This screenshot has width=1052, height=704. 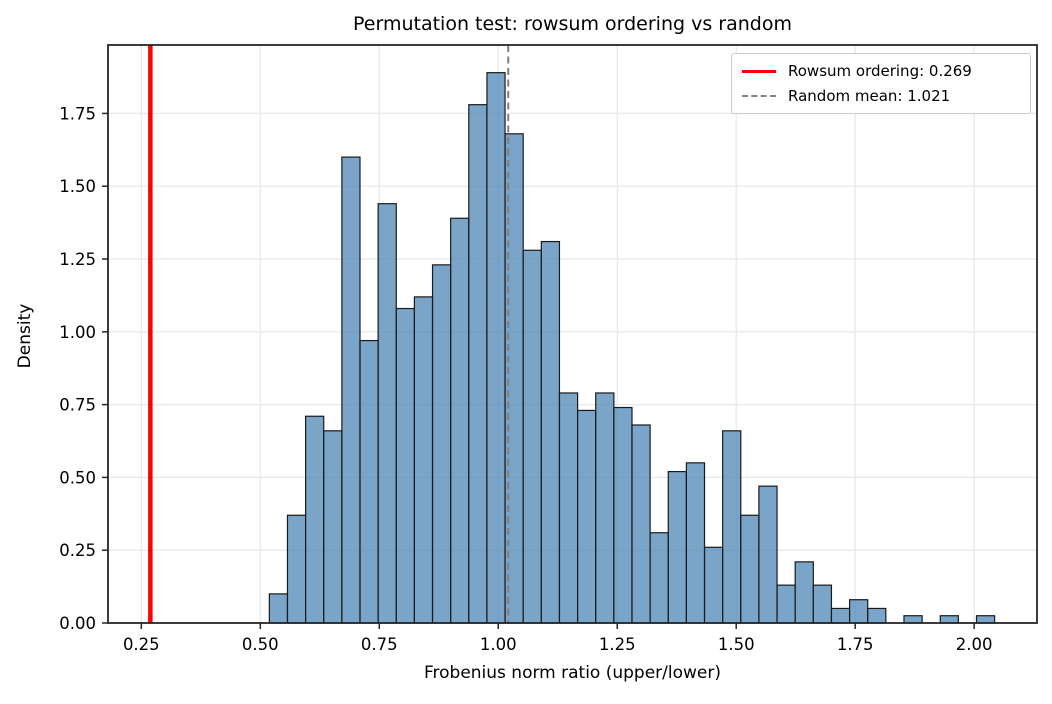 I want to click on x-tick-label: 1.25, so click(x=617, y=644).